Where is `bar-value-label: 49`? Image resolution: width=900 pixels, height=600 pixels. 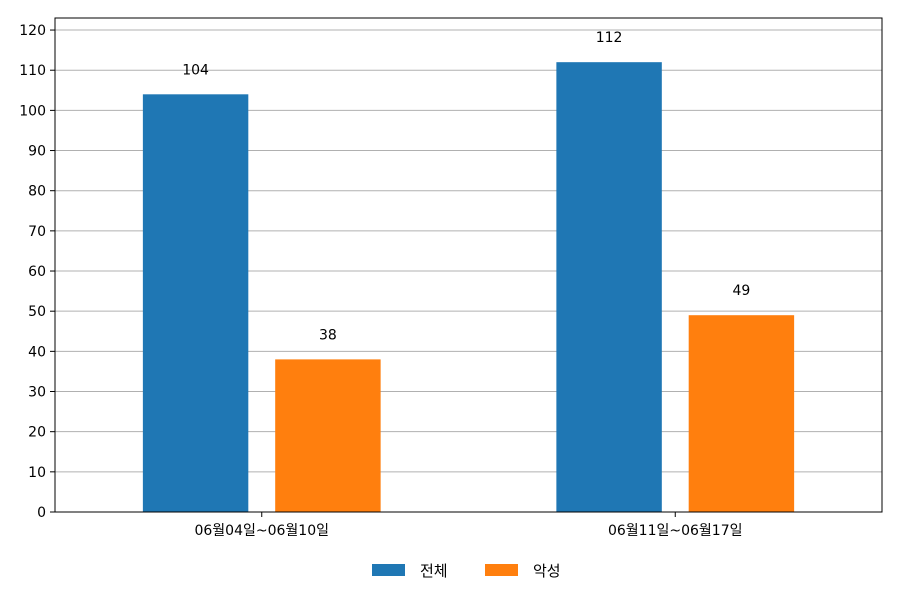
bar-value-label: 49 is located at coordinates (741, 291).